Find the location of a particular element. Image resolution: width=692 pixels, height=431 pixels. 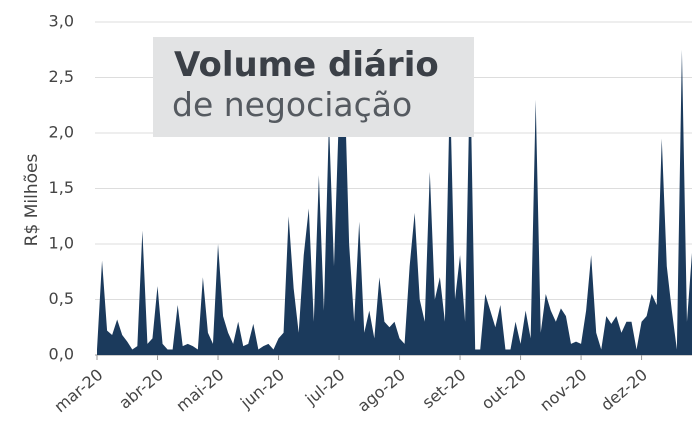

y-axis-label: R$ Milhões is located at coordinates (32, 200).